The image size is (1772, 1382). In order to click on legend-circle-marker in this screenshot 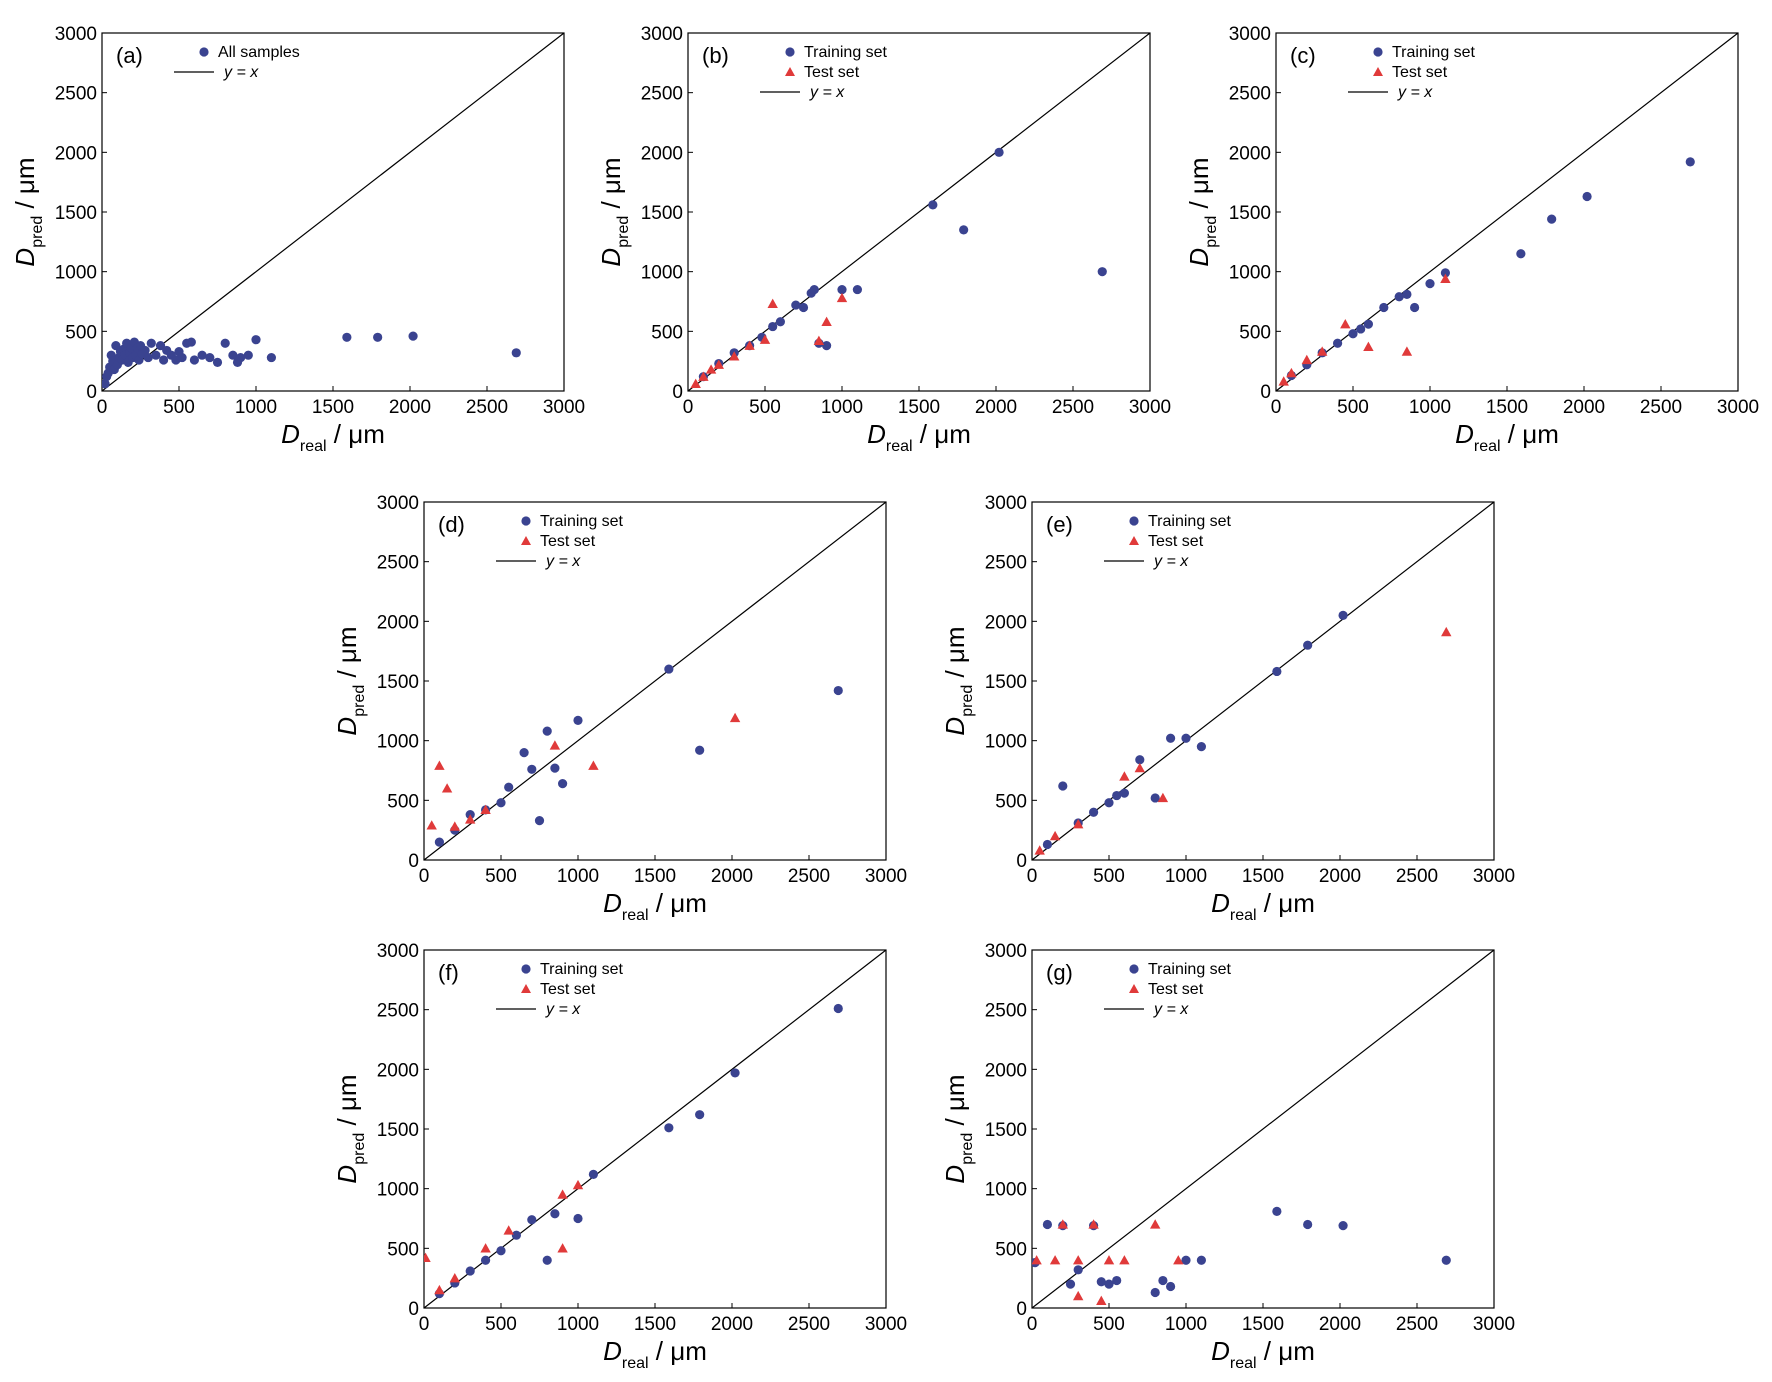, I will do `click(1378, 52)`.